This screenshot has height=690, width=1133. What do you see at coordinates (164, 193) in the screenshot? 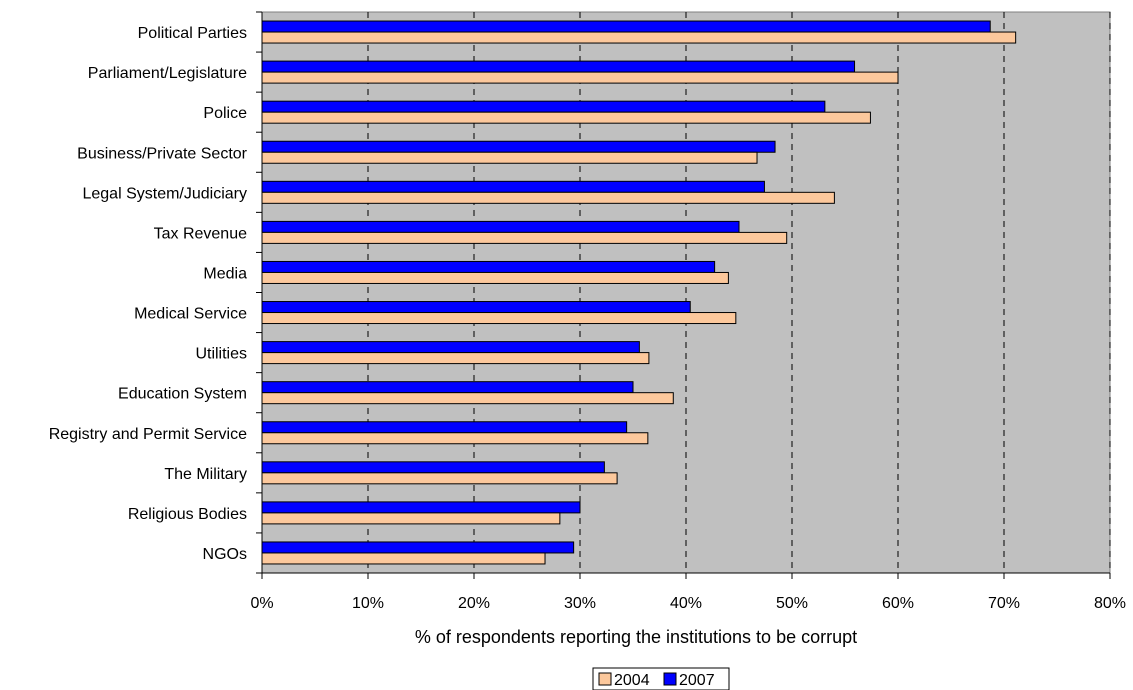
I see `category-label-4: Legal System/Judiciary` at bounding box center [164, 193].